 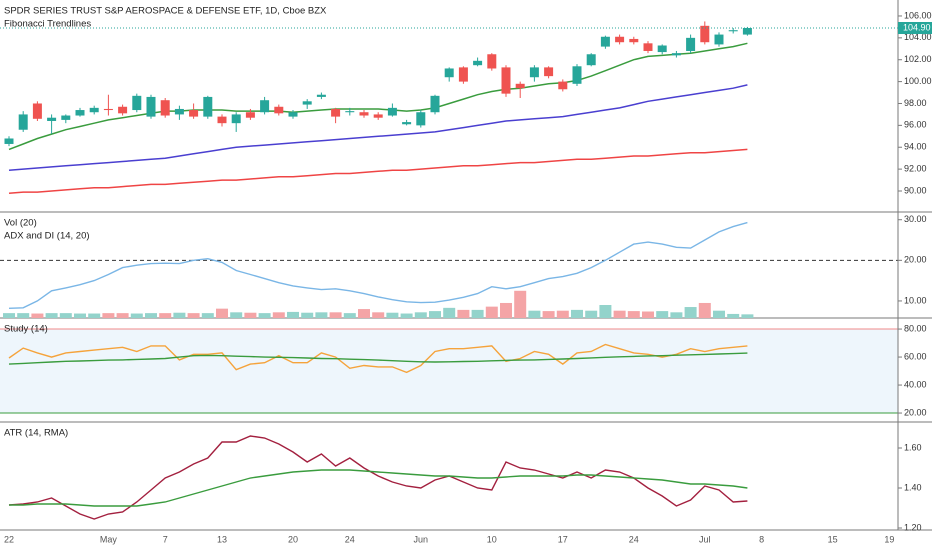 I want to click on x-tick-label: 10, so click(x=492, y=539).